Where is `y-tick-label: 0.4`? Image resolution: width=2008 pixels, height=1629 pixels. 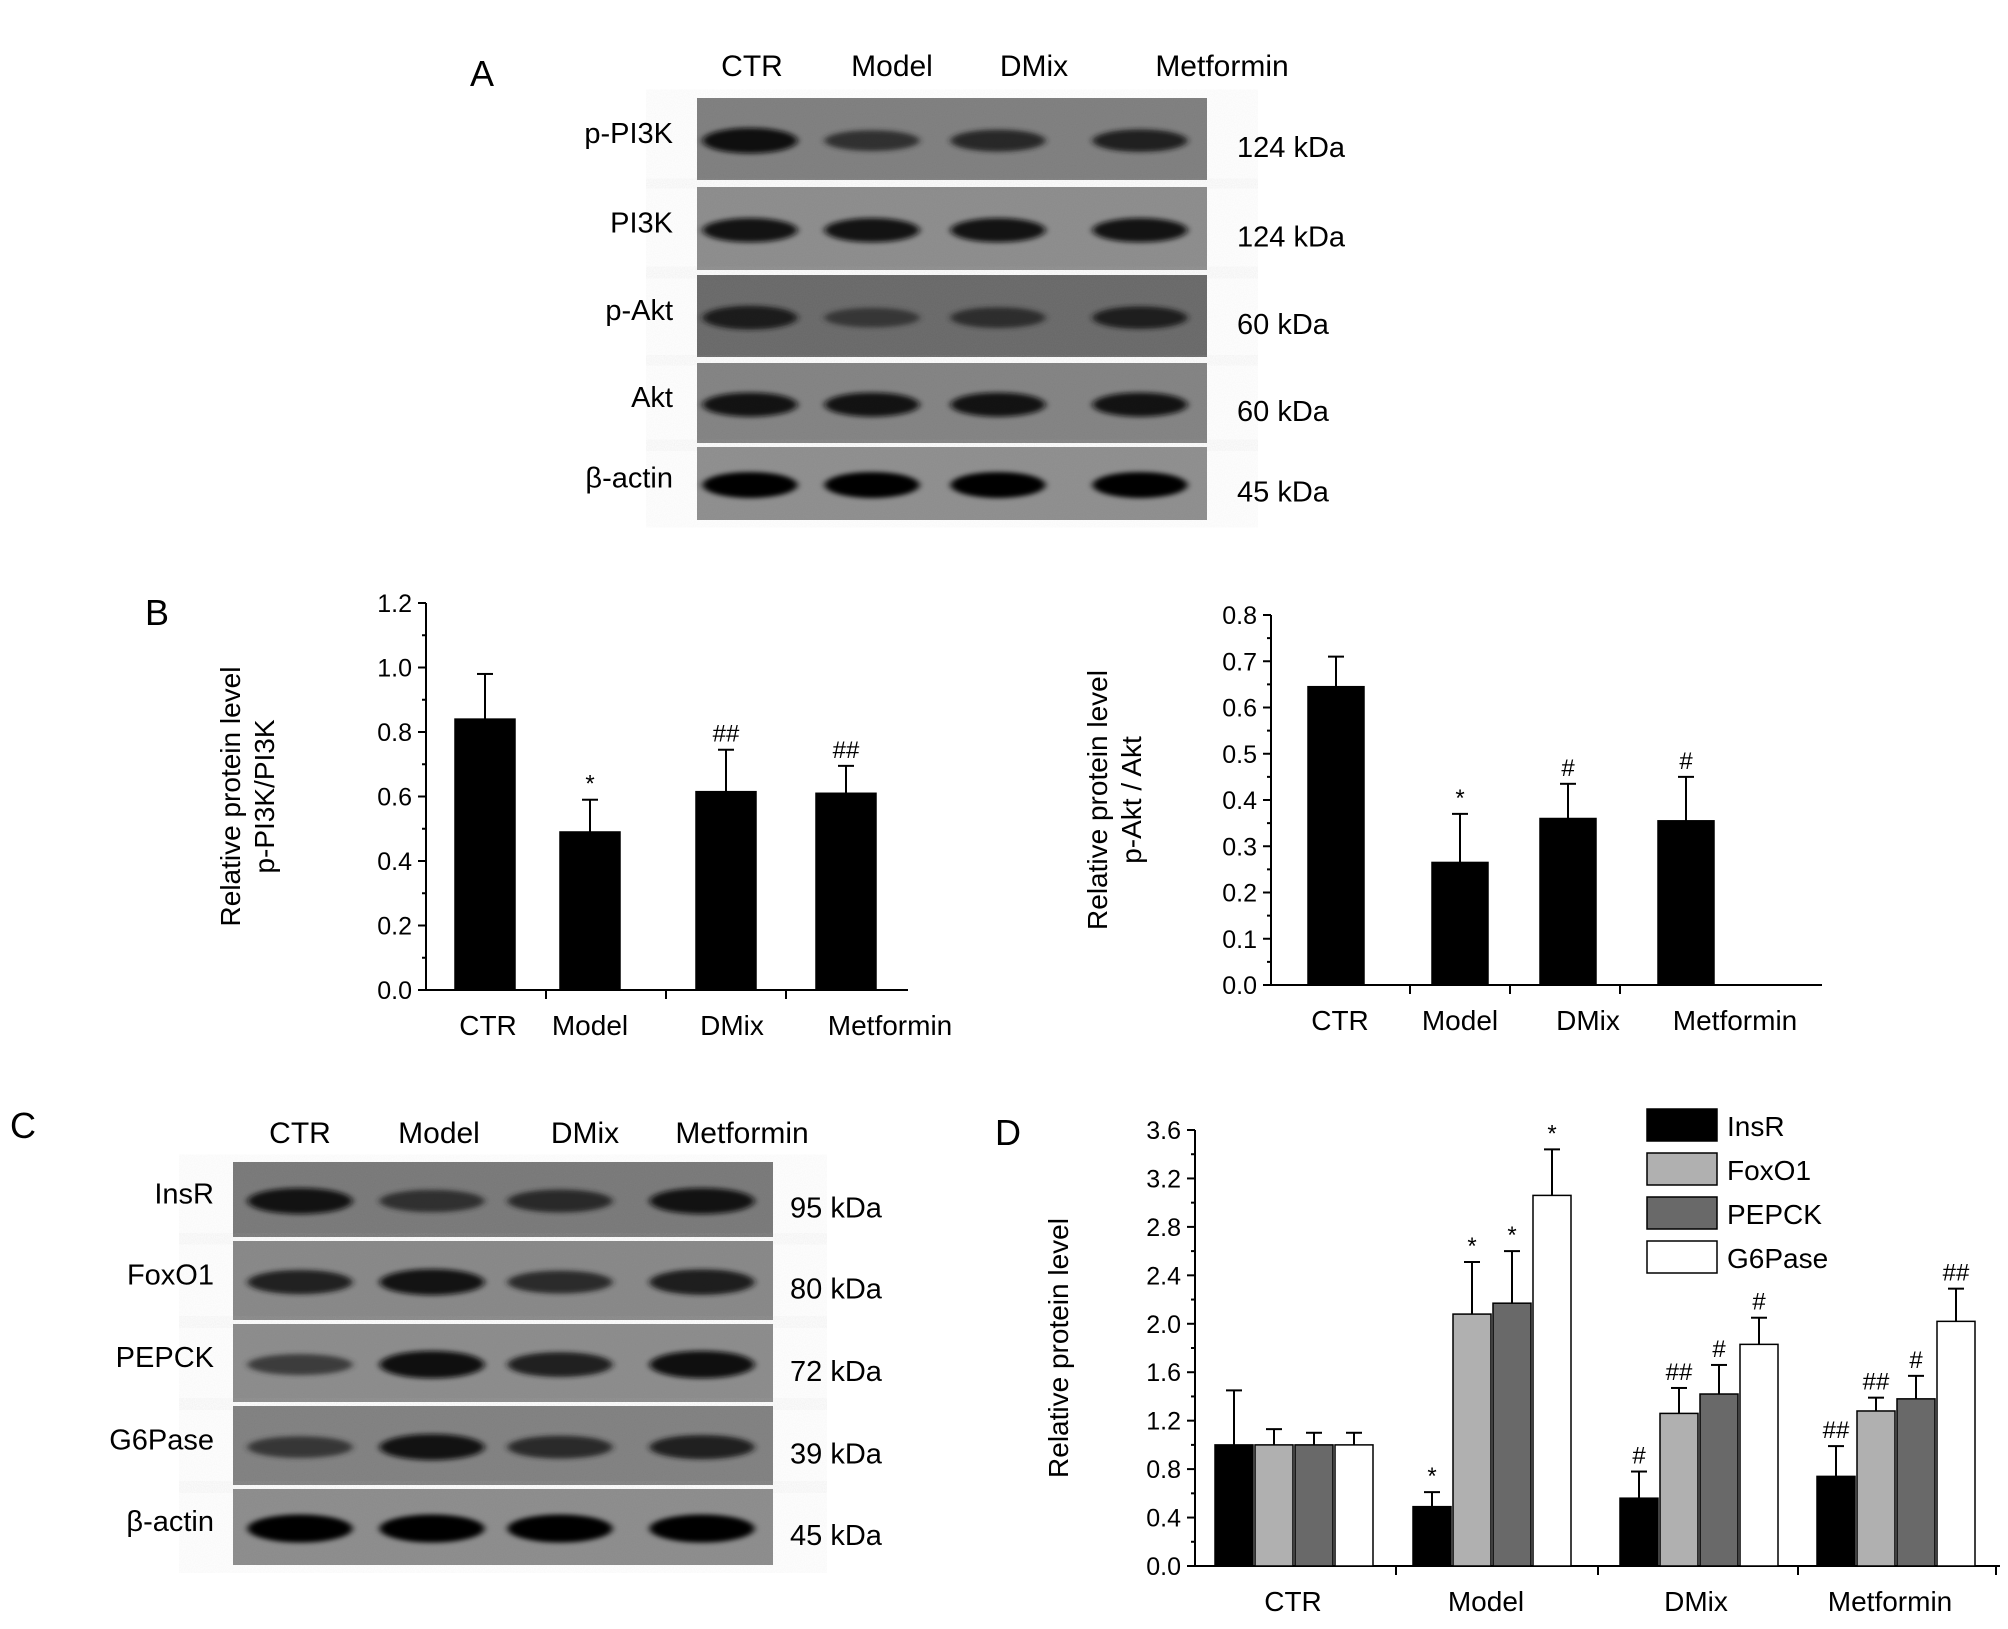
y-tick-label: 0.4 is located at coordinates (394, 862).